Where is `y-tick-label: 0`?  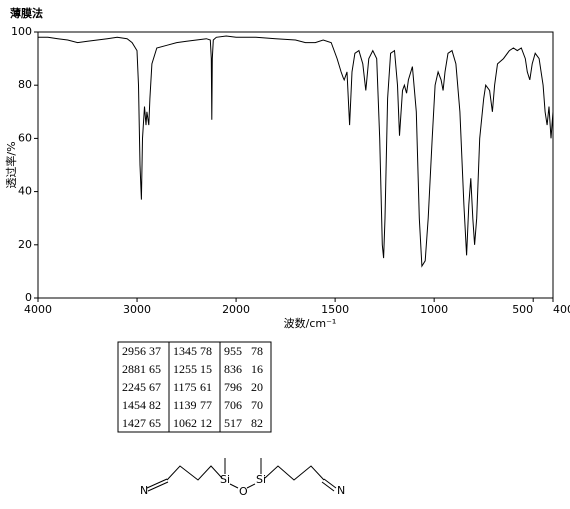
y-tick-label: 0 is located at coordinates (28, 297).